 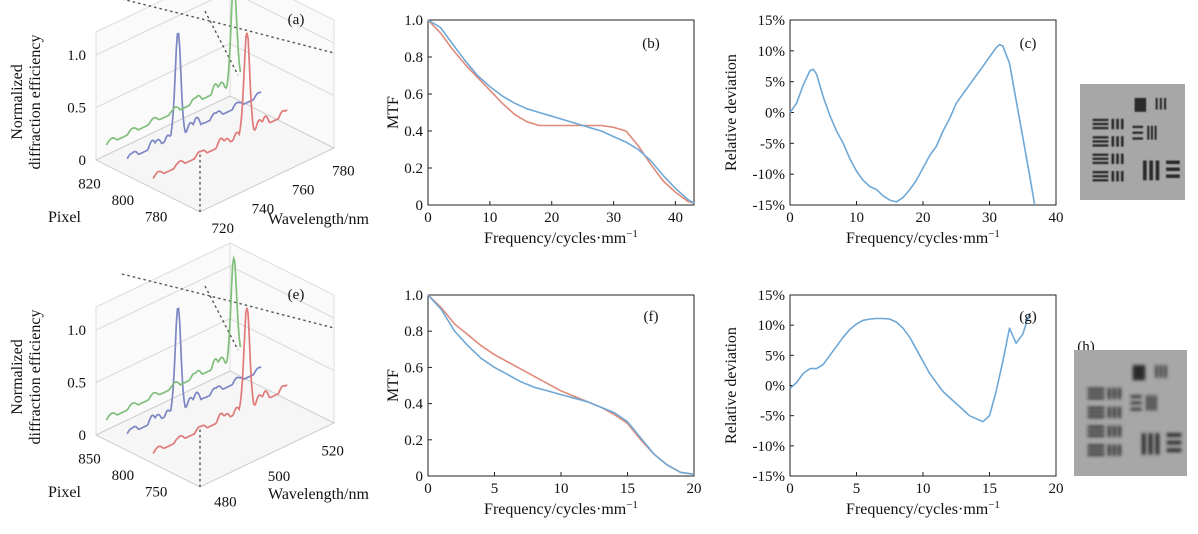 I want to click on x-tick-label: 10, so click(x=561, y=489).